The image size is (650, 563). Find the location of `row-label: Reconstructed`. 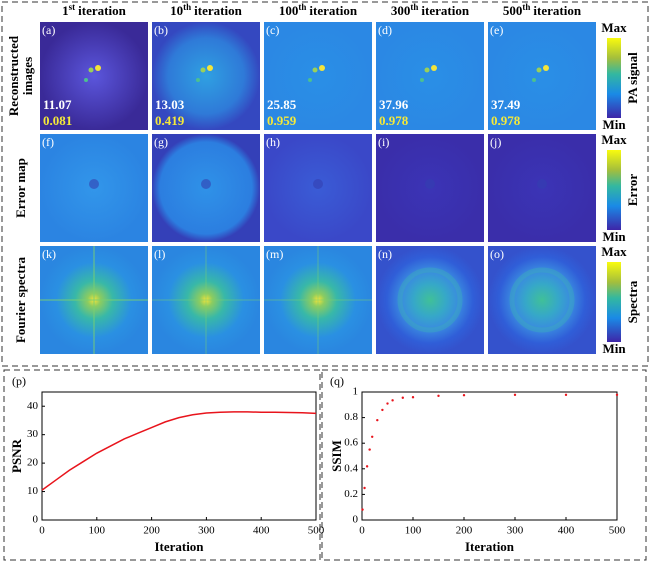

row-label: Reconstructed is located at coordinates (13, 75).